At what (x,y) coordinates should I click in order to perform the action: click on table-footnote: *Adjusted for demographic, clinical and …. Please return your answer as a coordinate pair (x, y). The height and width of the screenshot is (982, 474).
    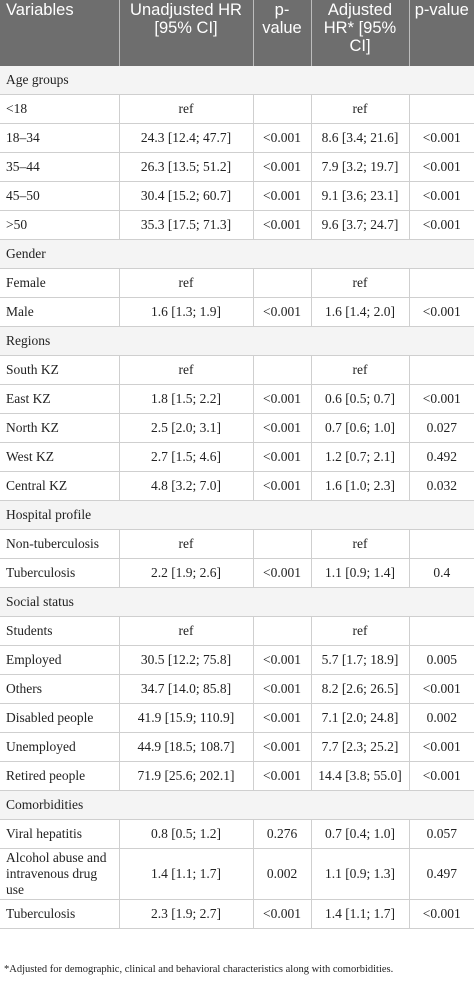
    Looking at the image, I should click on (199, 969).